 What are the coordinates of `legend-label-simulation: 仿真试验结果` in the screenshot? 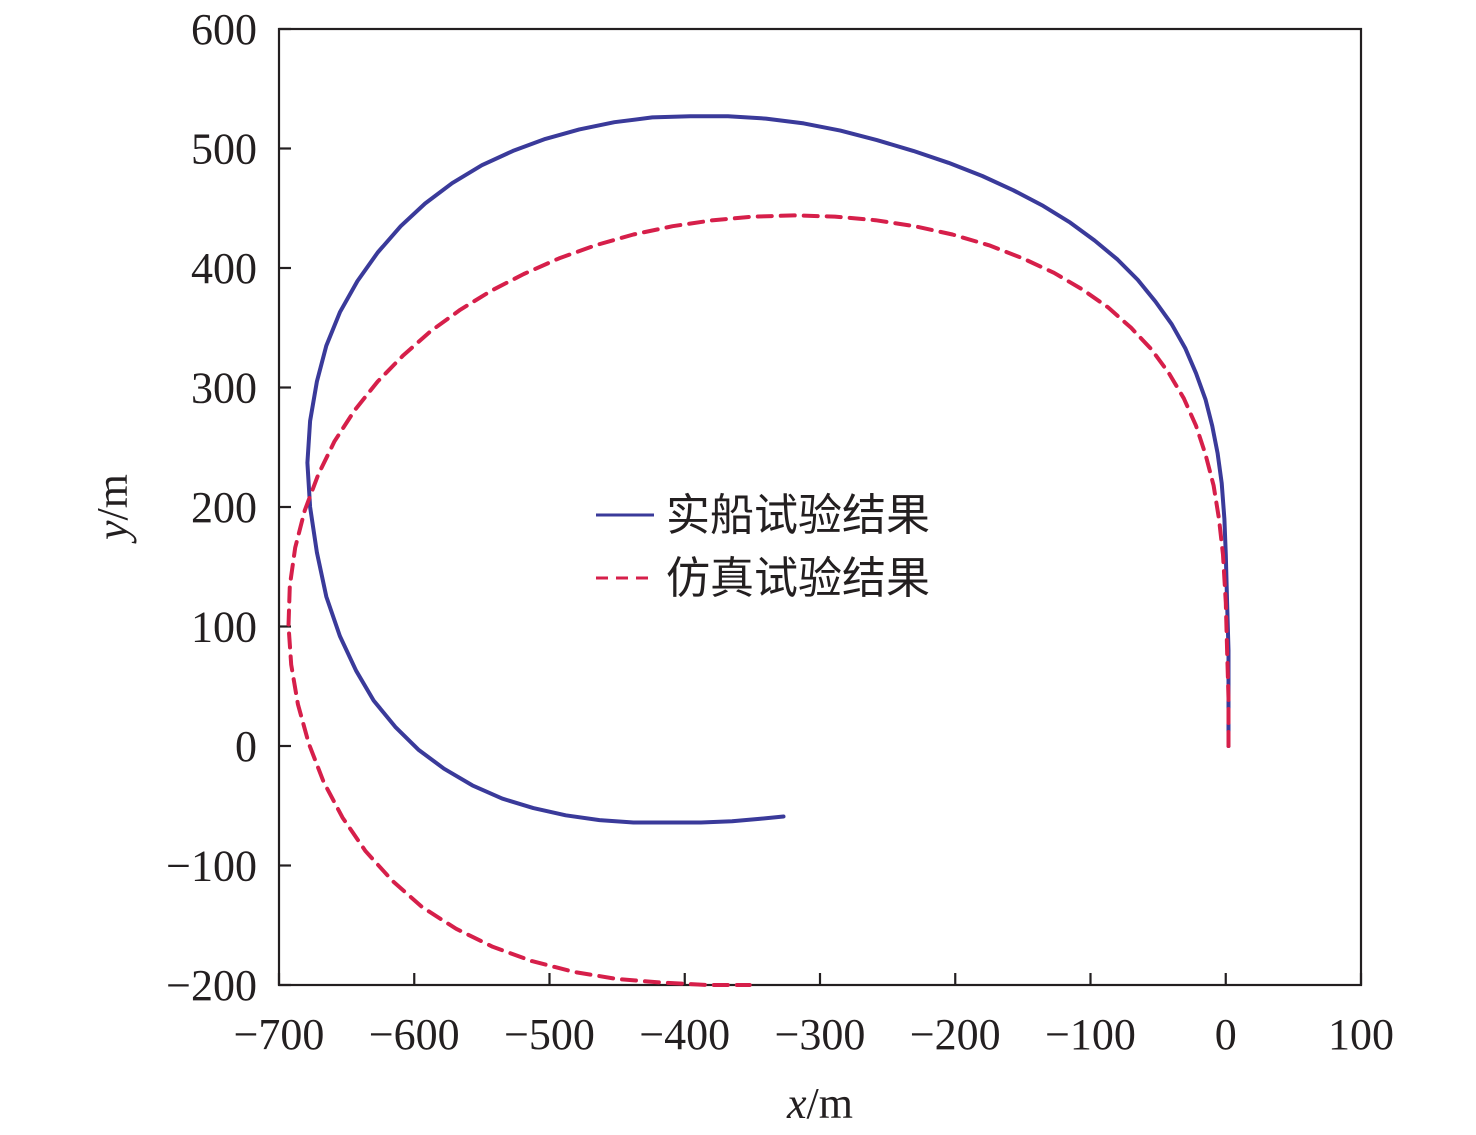 It's located at (798, 578).